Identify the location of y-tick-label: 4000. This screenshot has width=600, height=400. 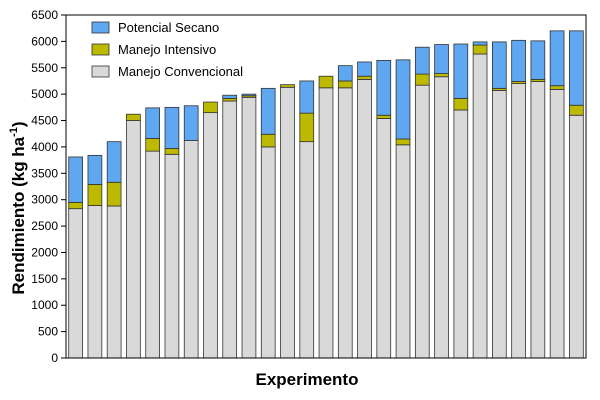
(44, 147).